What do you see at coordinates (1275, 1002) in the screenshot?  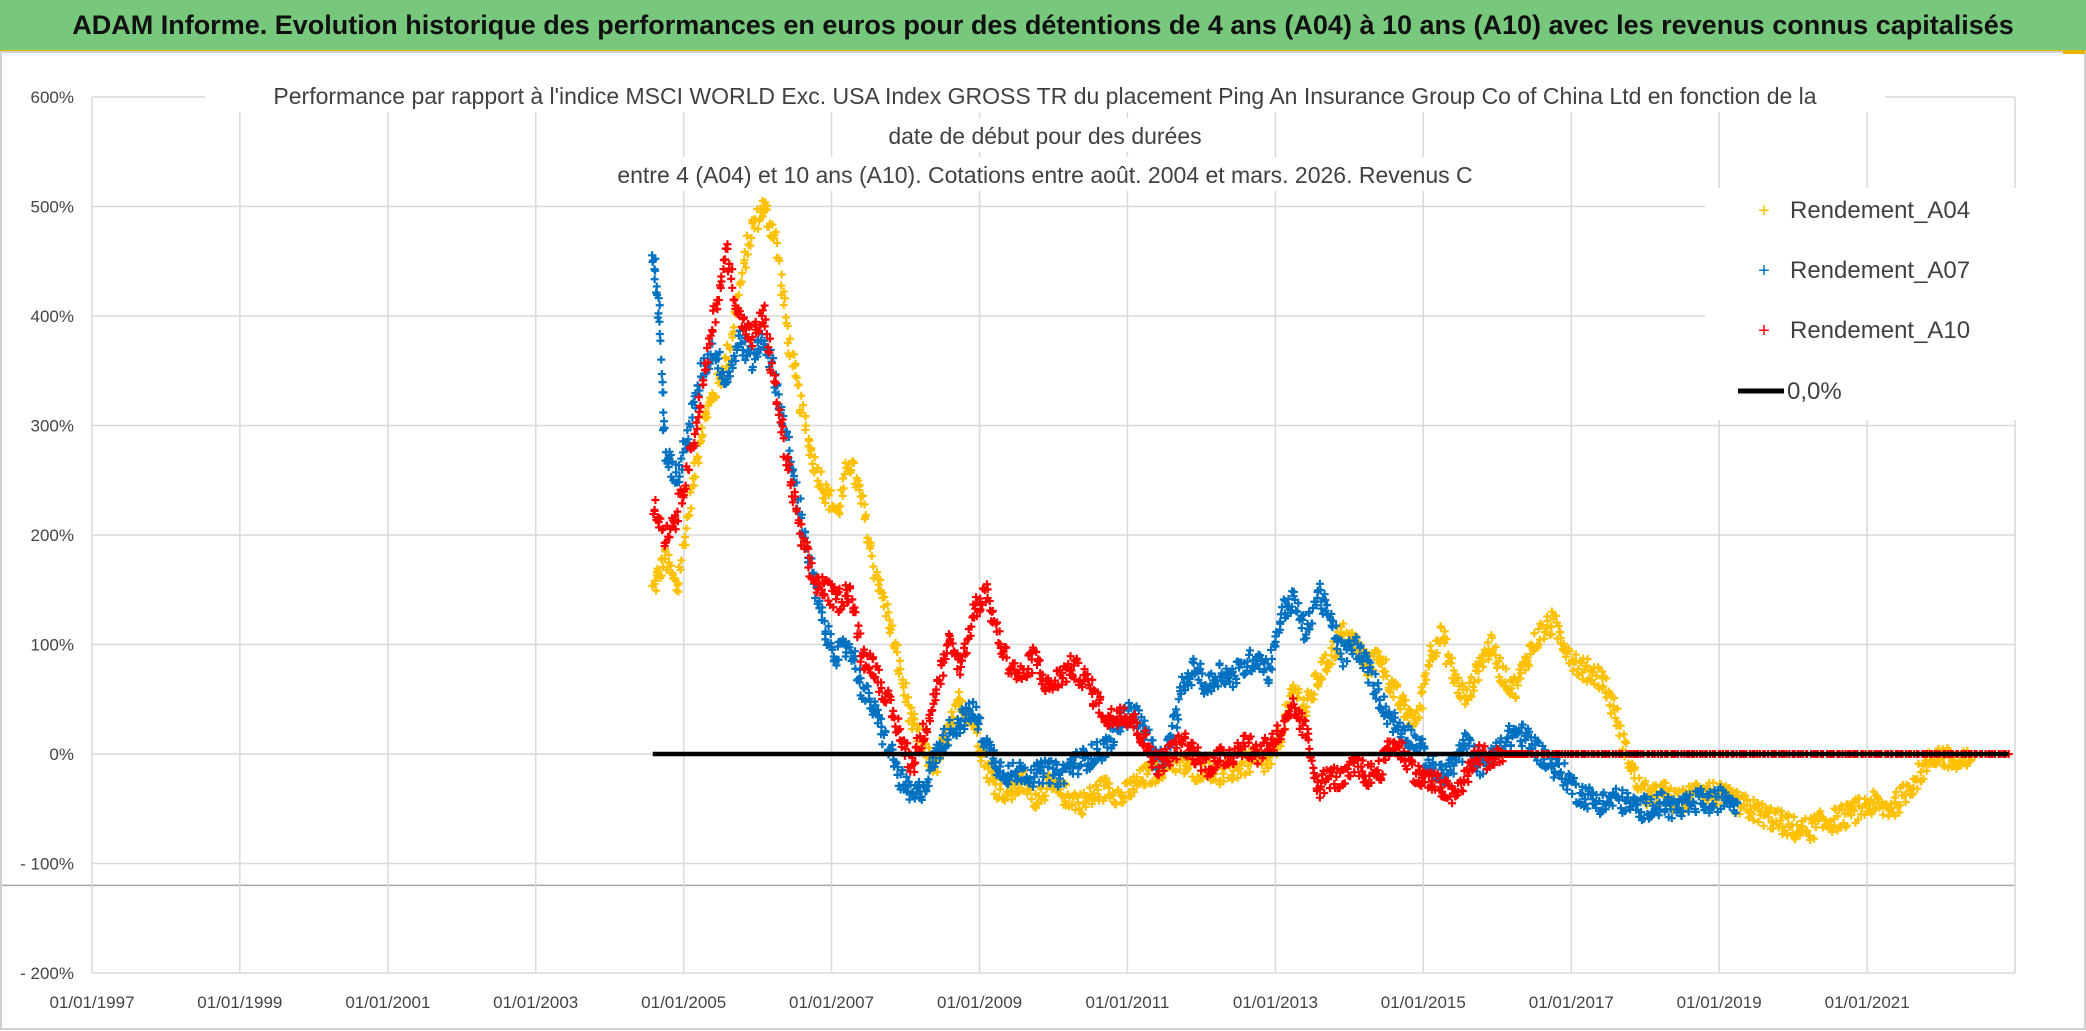 I see `x-tick-label: 01/01/2013` at bounding box center [1275, 1002].